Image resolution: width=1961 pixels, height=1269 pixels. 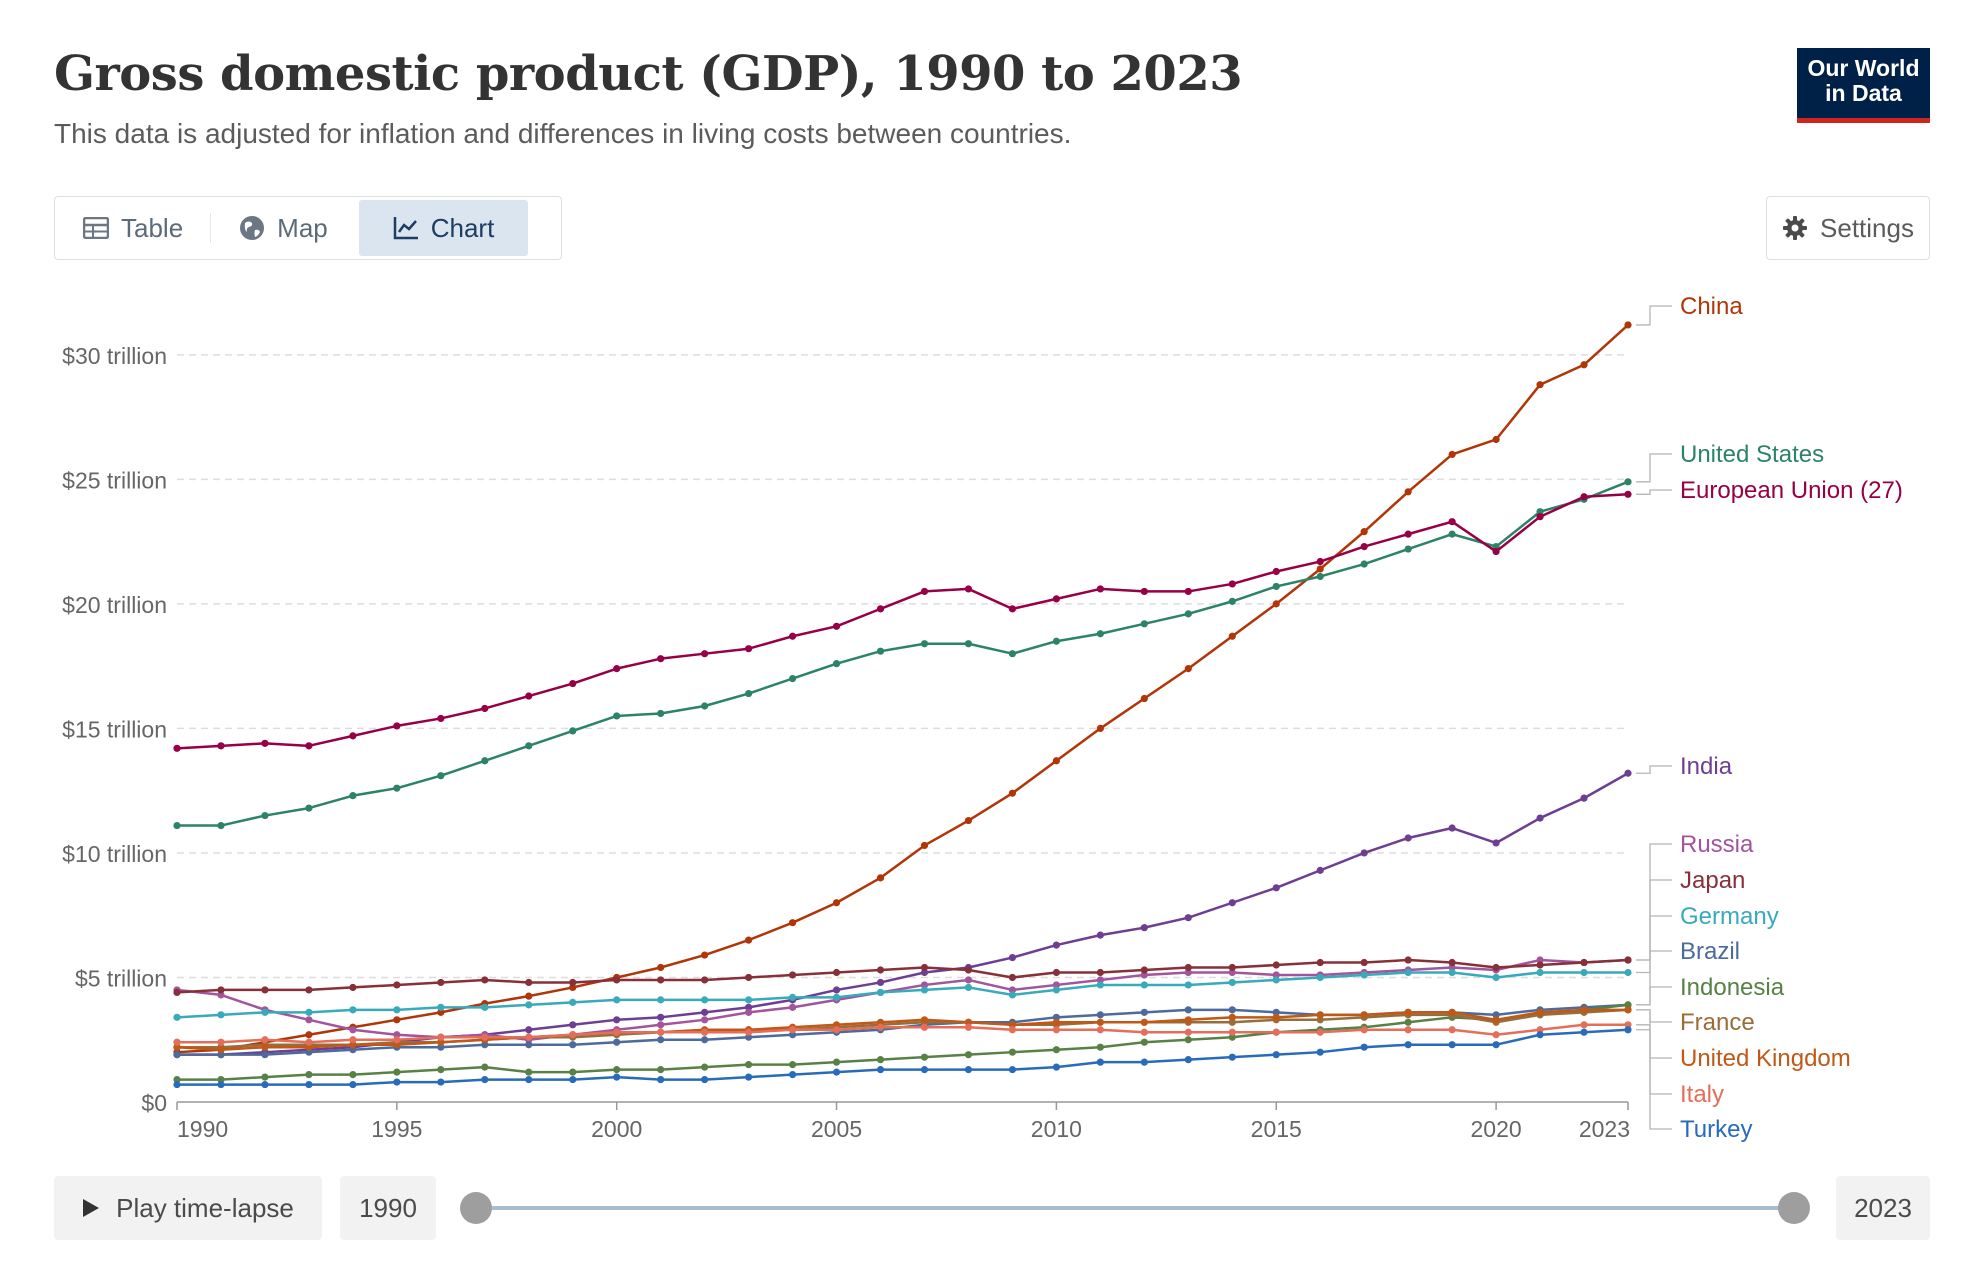 I want to click on series-line, so click(x=902, y=1029).